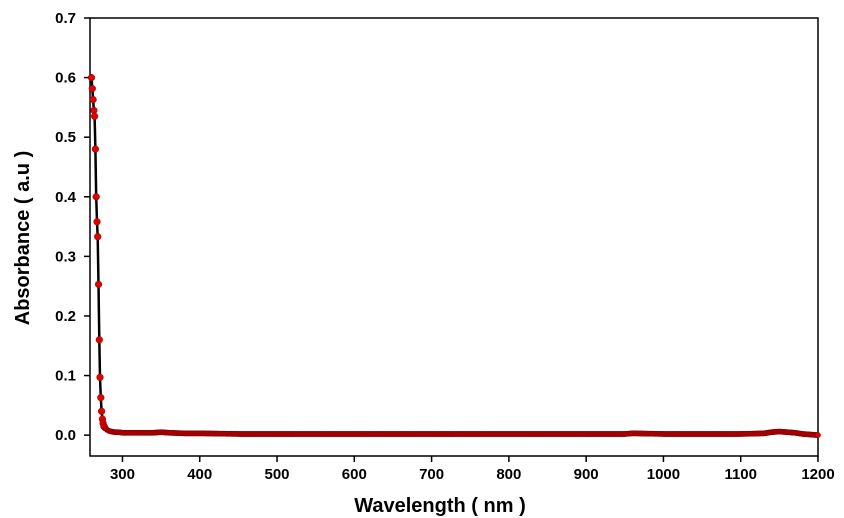  I want to click on x-tick-label: 300, so click(122, 474).